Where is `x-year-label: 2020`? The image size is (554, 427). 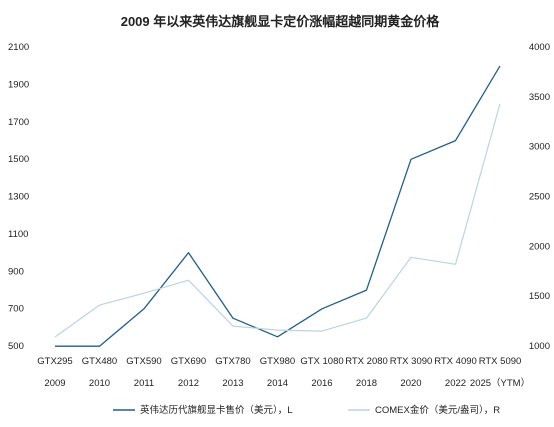 x-year-label: 2020 is located at coordinates (410, 383).